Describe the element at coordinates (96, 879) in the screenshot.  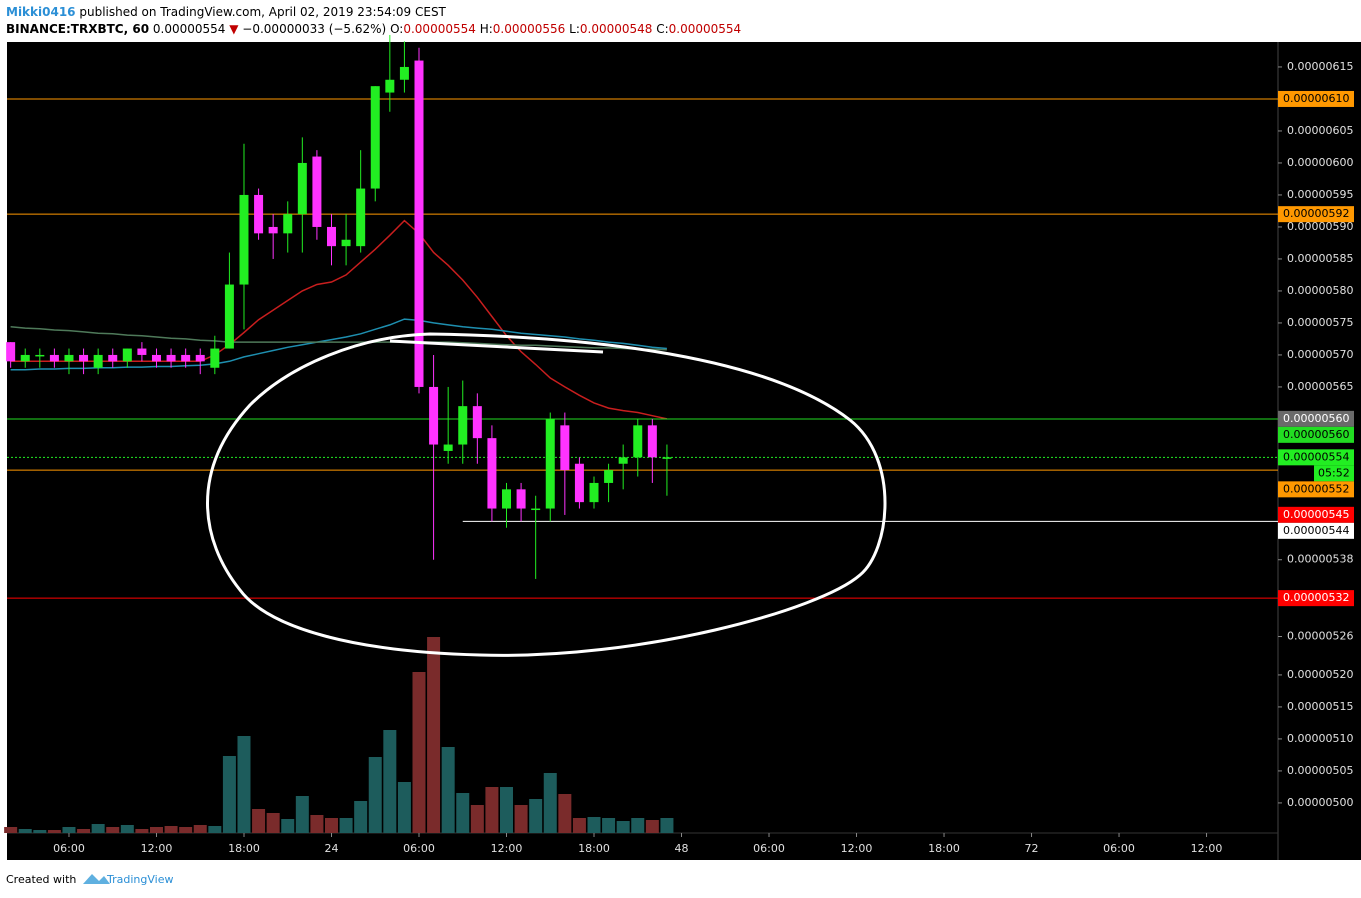
I see `tradingview-logo` at that location.